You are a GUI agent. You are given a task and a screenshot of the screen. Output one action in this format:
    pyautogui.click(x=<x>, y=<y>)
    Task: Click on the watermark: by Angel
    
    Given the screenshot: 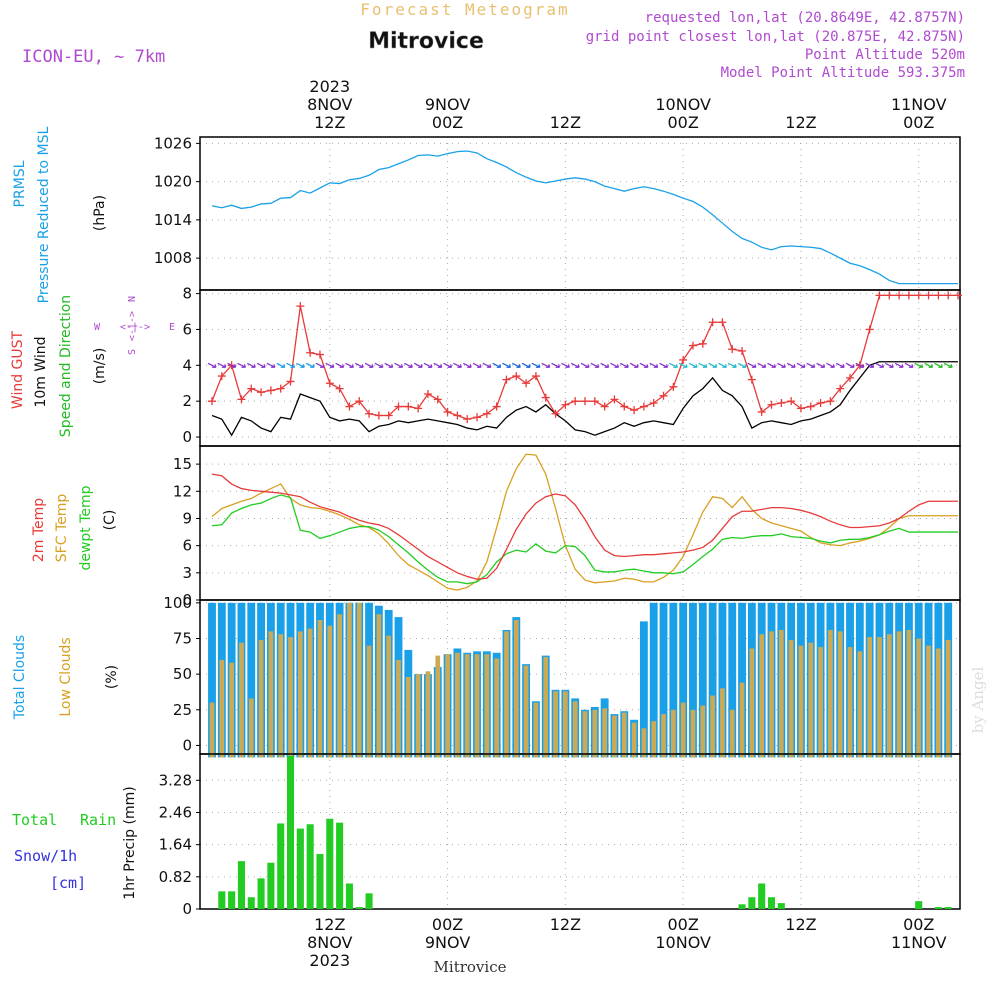 What is the action you would take?
    pyautogui.click(x=978, y=699)
    